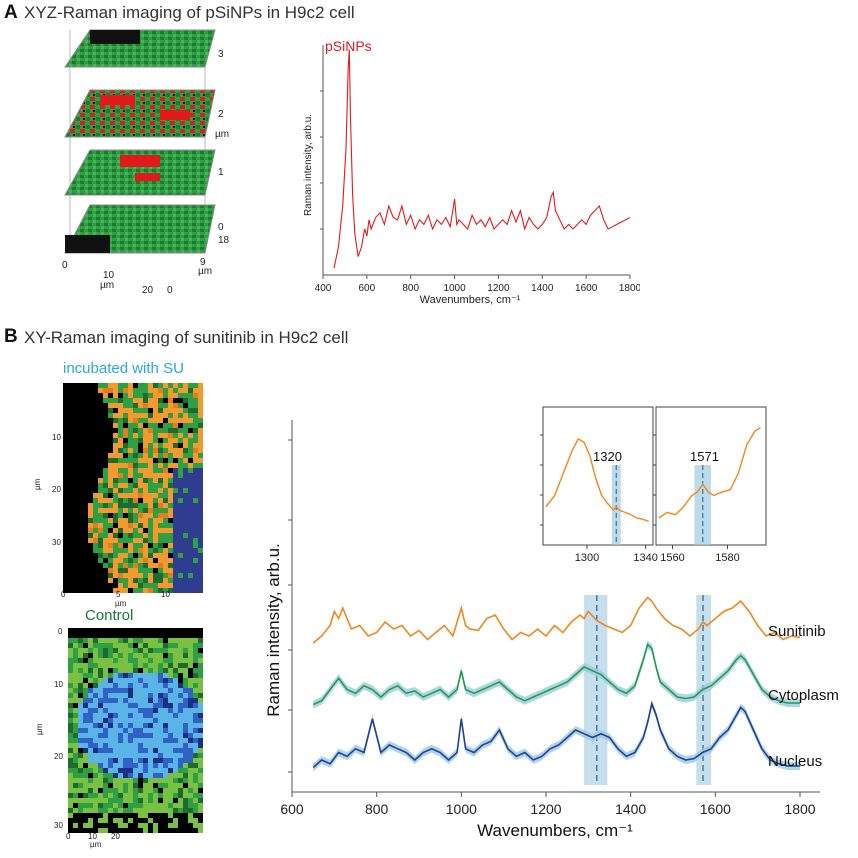 This screenshot has height=858, width=858. I want to click on x-tick-label: 600, so click(292, 809).